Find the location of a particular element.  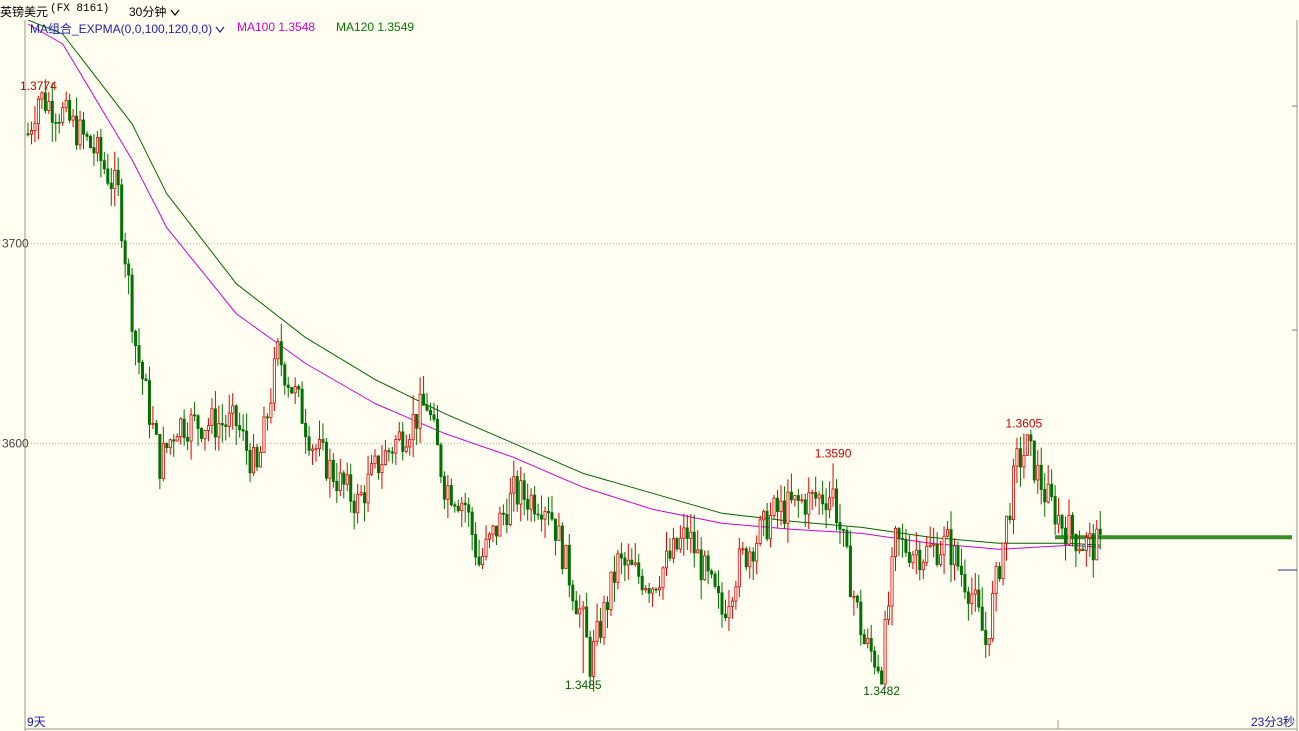

y-tick-label: 3600 is located at coordinates (15, 443).